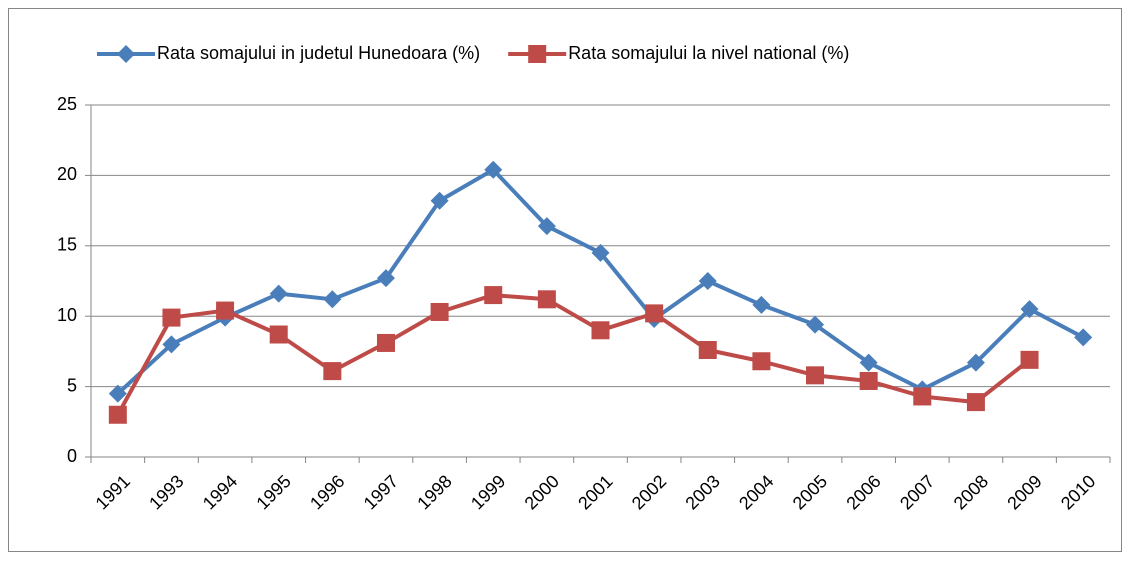 Image resolution: width=1130 pixels, height=565 pixels. Describe the element at coordinates (318, 53) in the screenshot. I see `legend-label: Rata somajului in judetul Hunedoara (%)` at that location.